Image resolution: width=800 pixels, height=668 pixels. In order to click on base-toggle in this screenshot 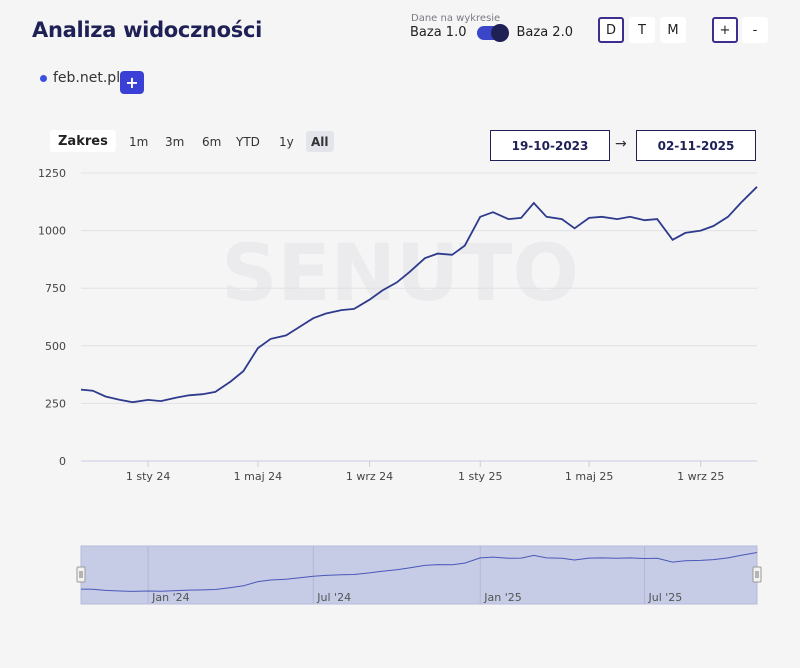, I will do `click(493, 32)`.